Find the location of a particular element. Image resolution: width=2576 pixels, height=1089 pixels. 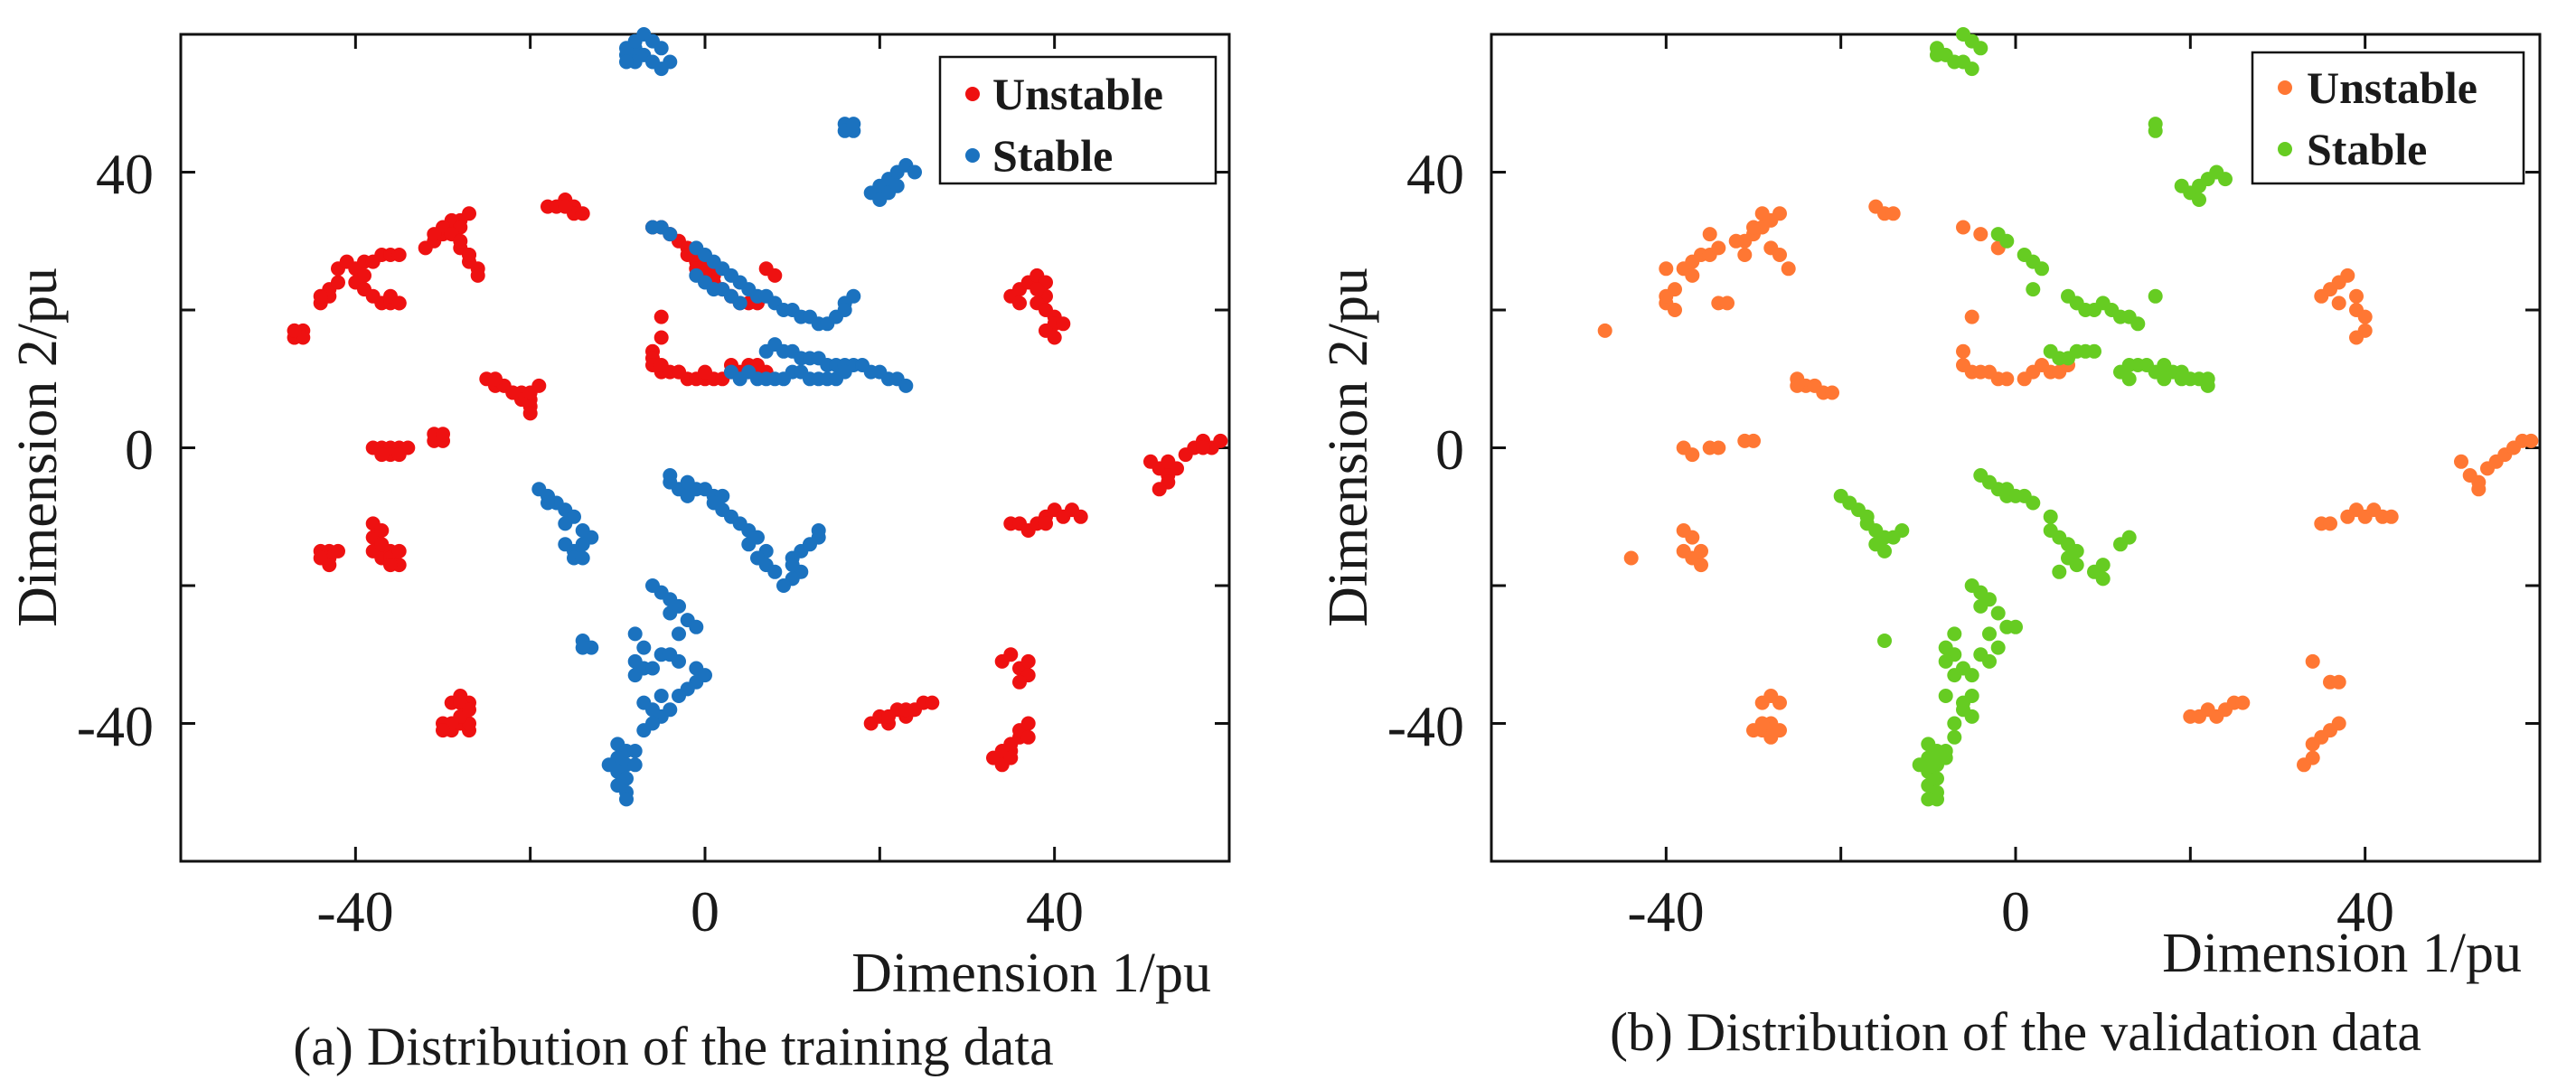

legend-label-stable: Stable is located at coordinates (2367, 149).